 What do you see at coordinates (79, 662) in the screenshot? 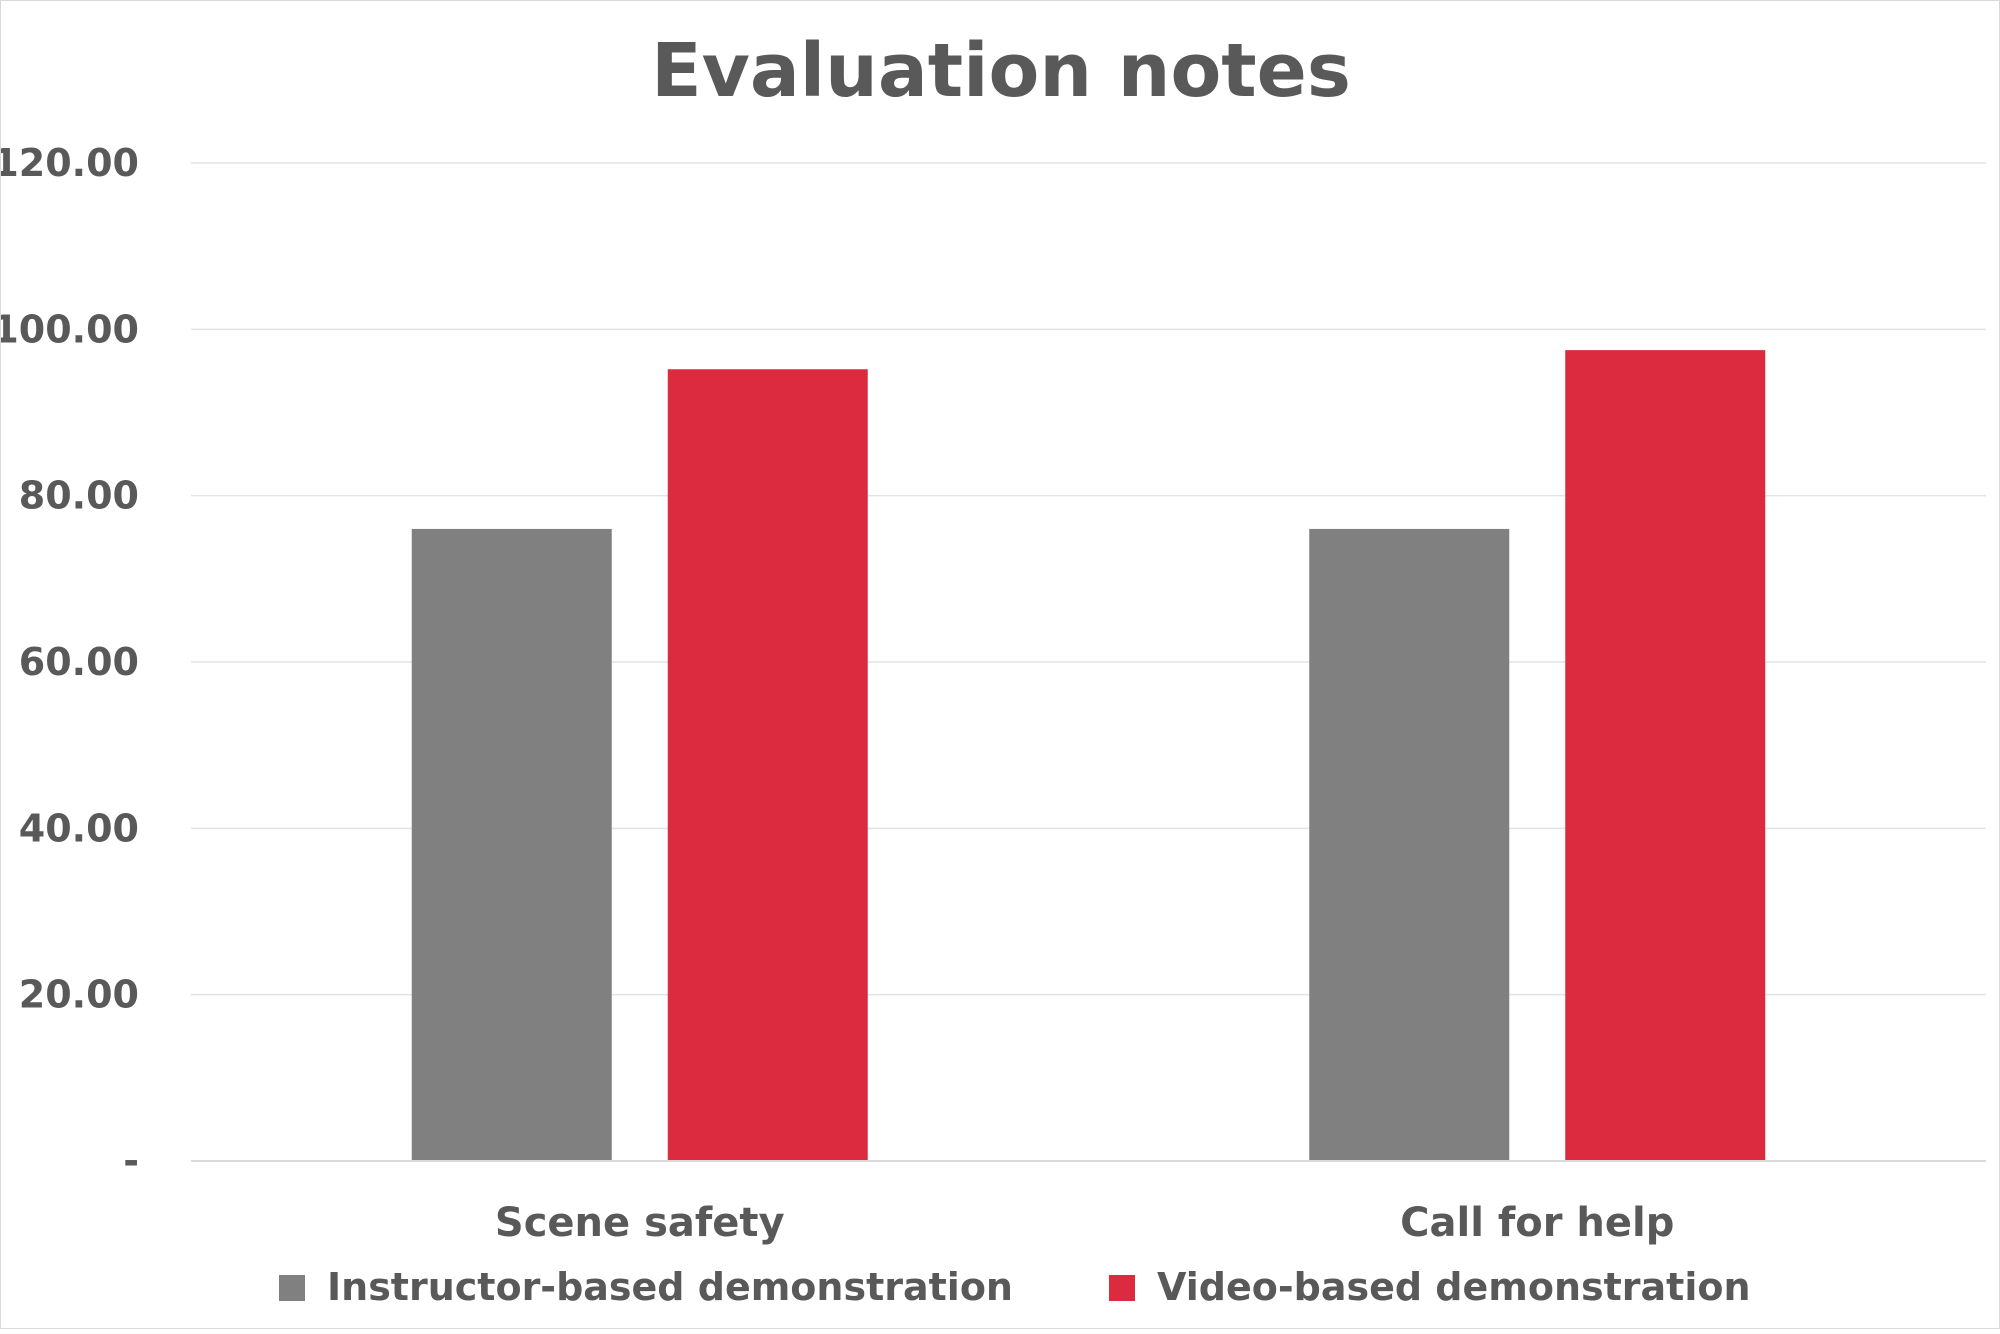
I see `y-tick-label: 60.00` at bounding box center [79, 662].